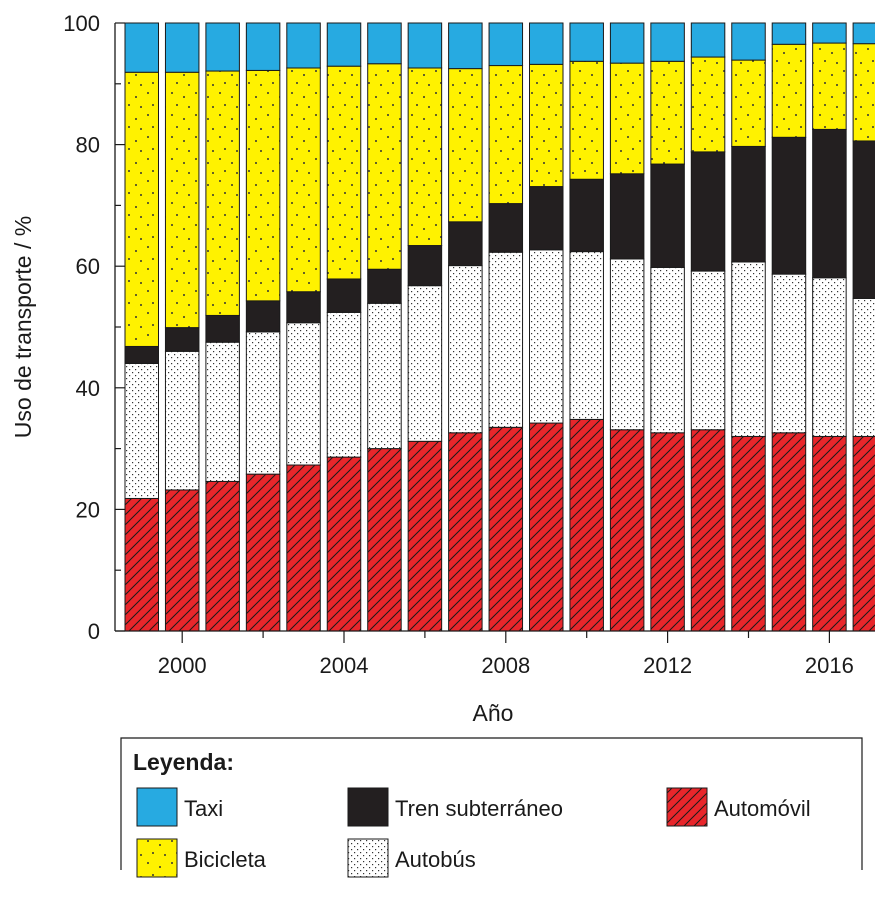  I want to click on bar-pattern-autobus-2002, so click(263, 403).